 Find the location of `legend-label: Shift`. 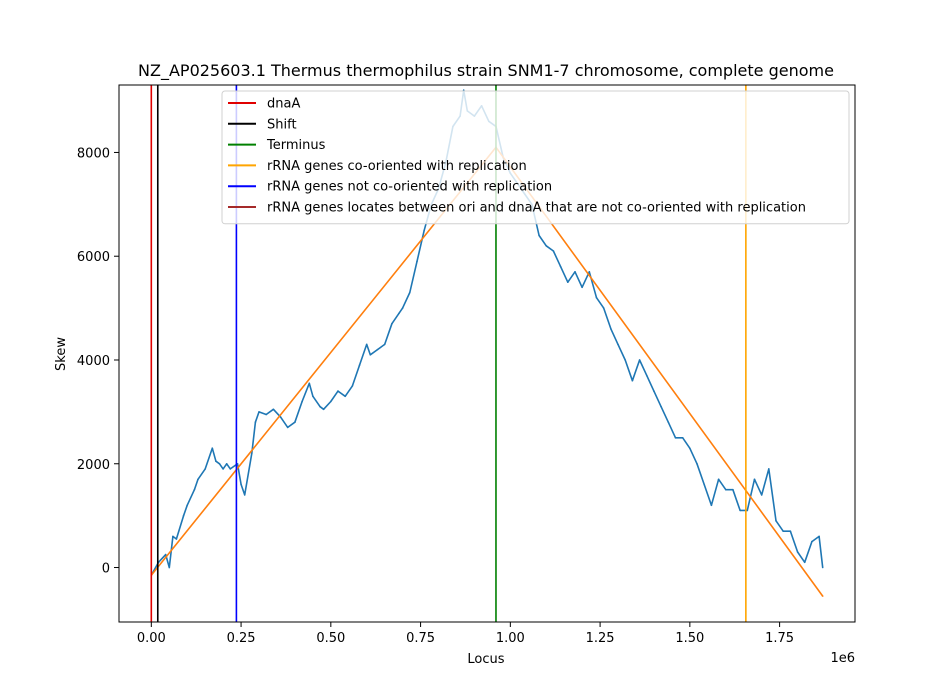

legend-label: Shift is located at coordinates (282, 124).